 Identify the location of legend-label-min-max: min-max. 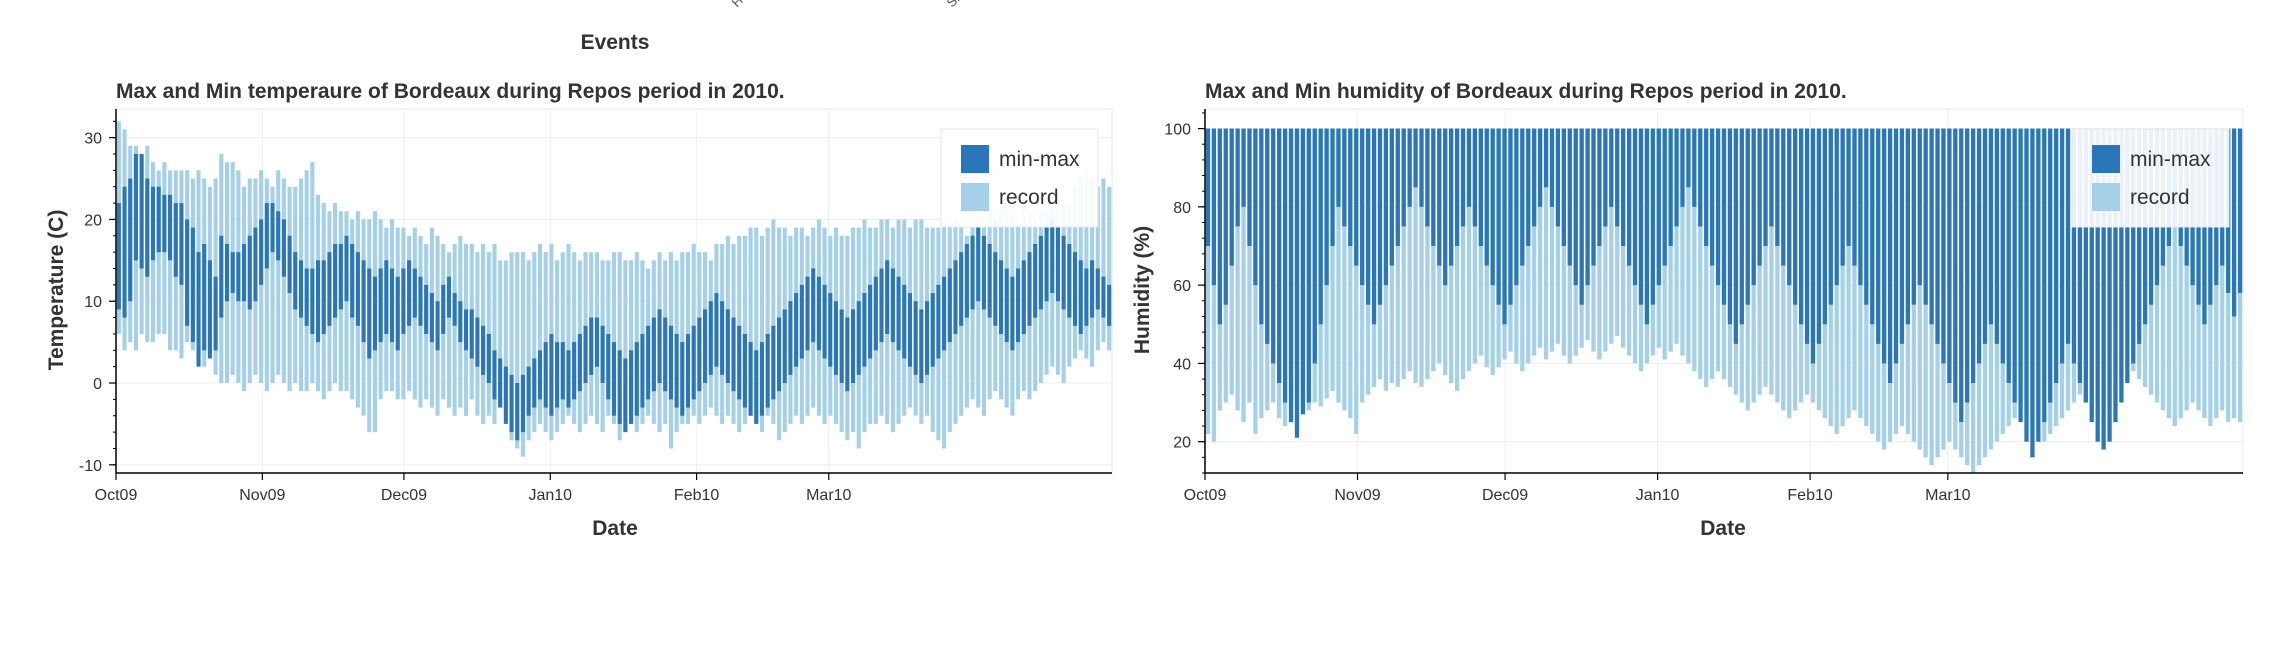
(2170, 159).